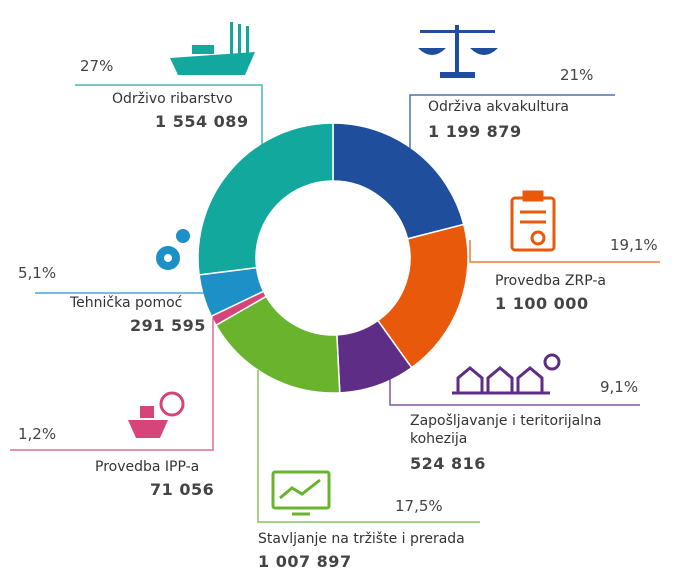  I want to click on amount-label: 524 816, so click(448, 463).